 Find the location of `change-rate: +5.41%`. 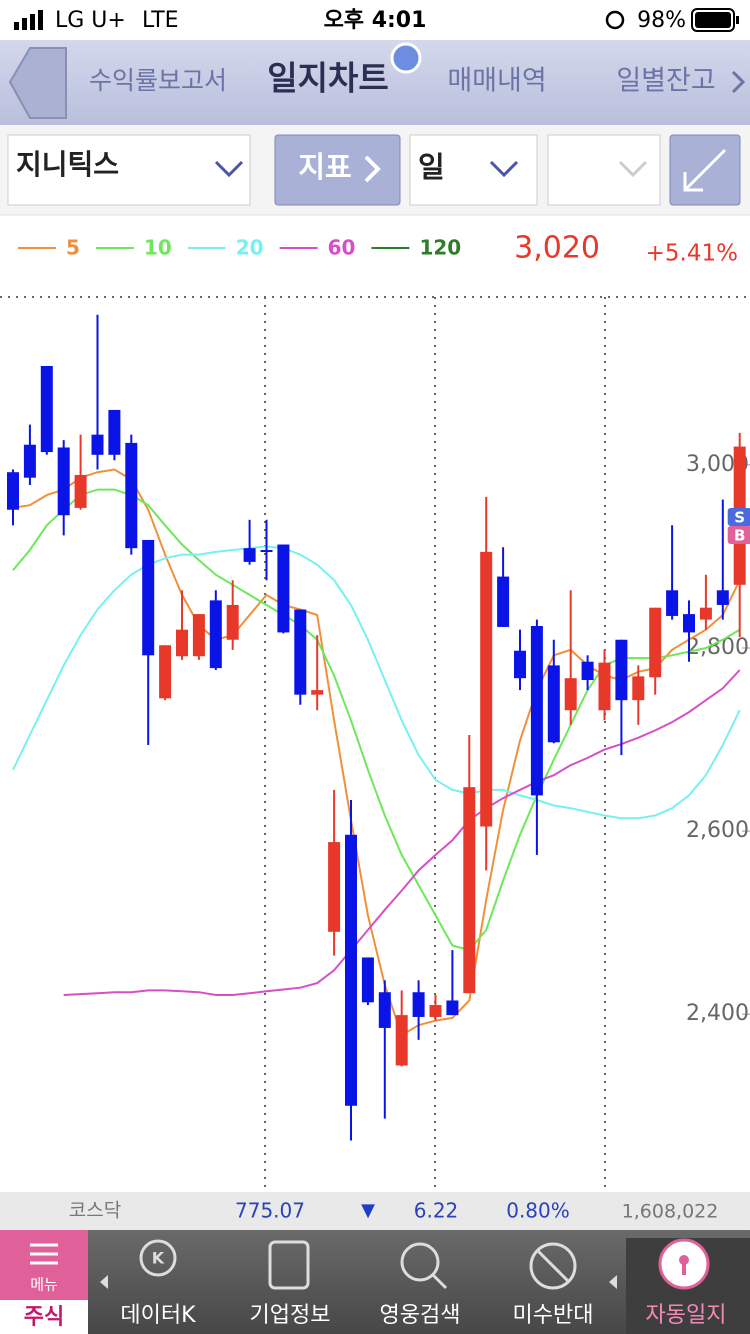

change-rate: +5.41% is located at coordinates (692, 254).